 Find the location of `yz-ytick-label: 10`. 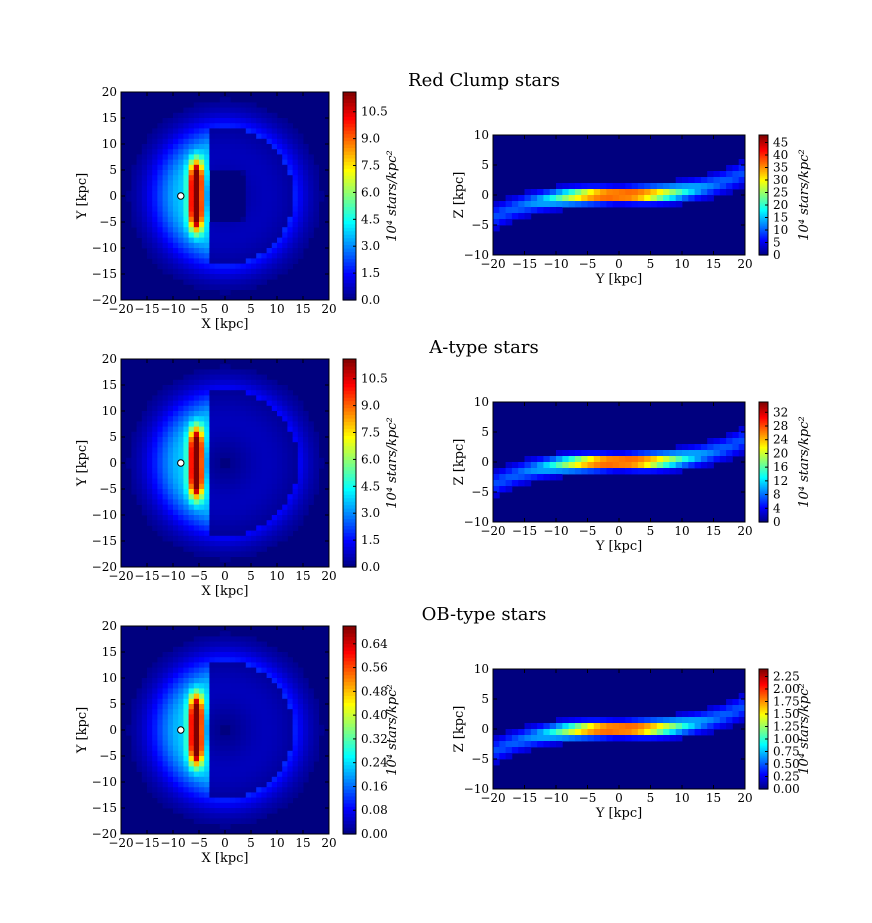

yz-ytick-label: 10 is located at coordinates (481, 135).